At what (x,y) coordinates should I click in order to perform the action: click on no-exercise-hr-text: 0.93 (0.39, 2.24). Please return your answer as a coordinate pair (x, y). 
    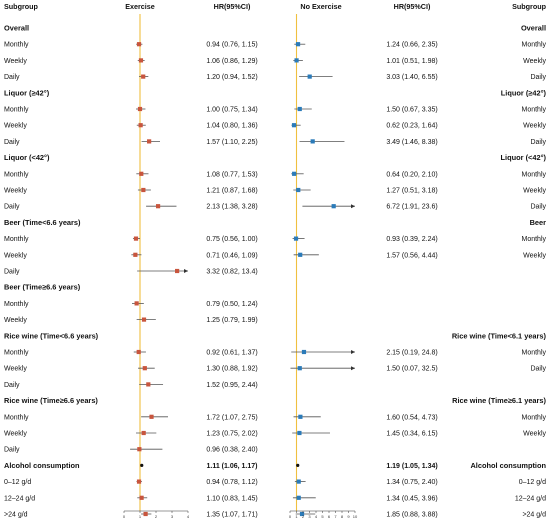
    Looking at the image, I should click on (411, 239).